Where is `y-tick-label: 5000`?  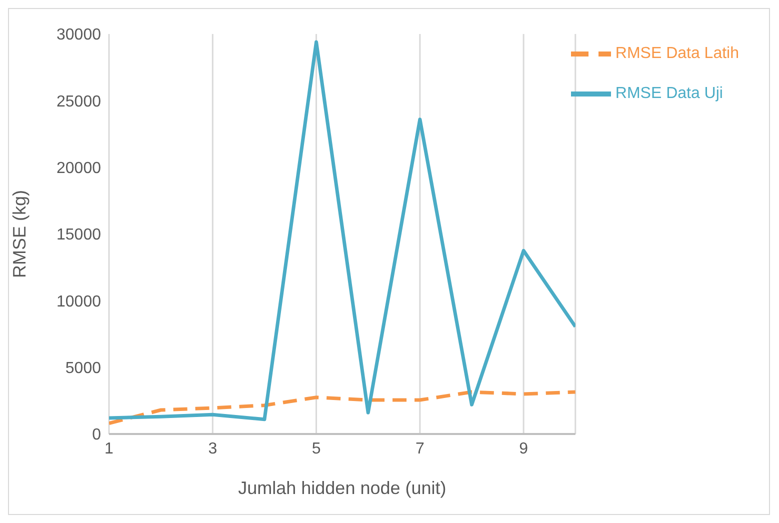 y-tick-label: 5000 is located at coordinates (83, 369).